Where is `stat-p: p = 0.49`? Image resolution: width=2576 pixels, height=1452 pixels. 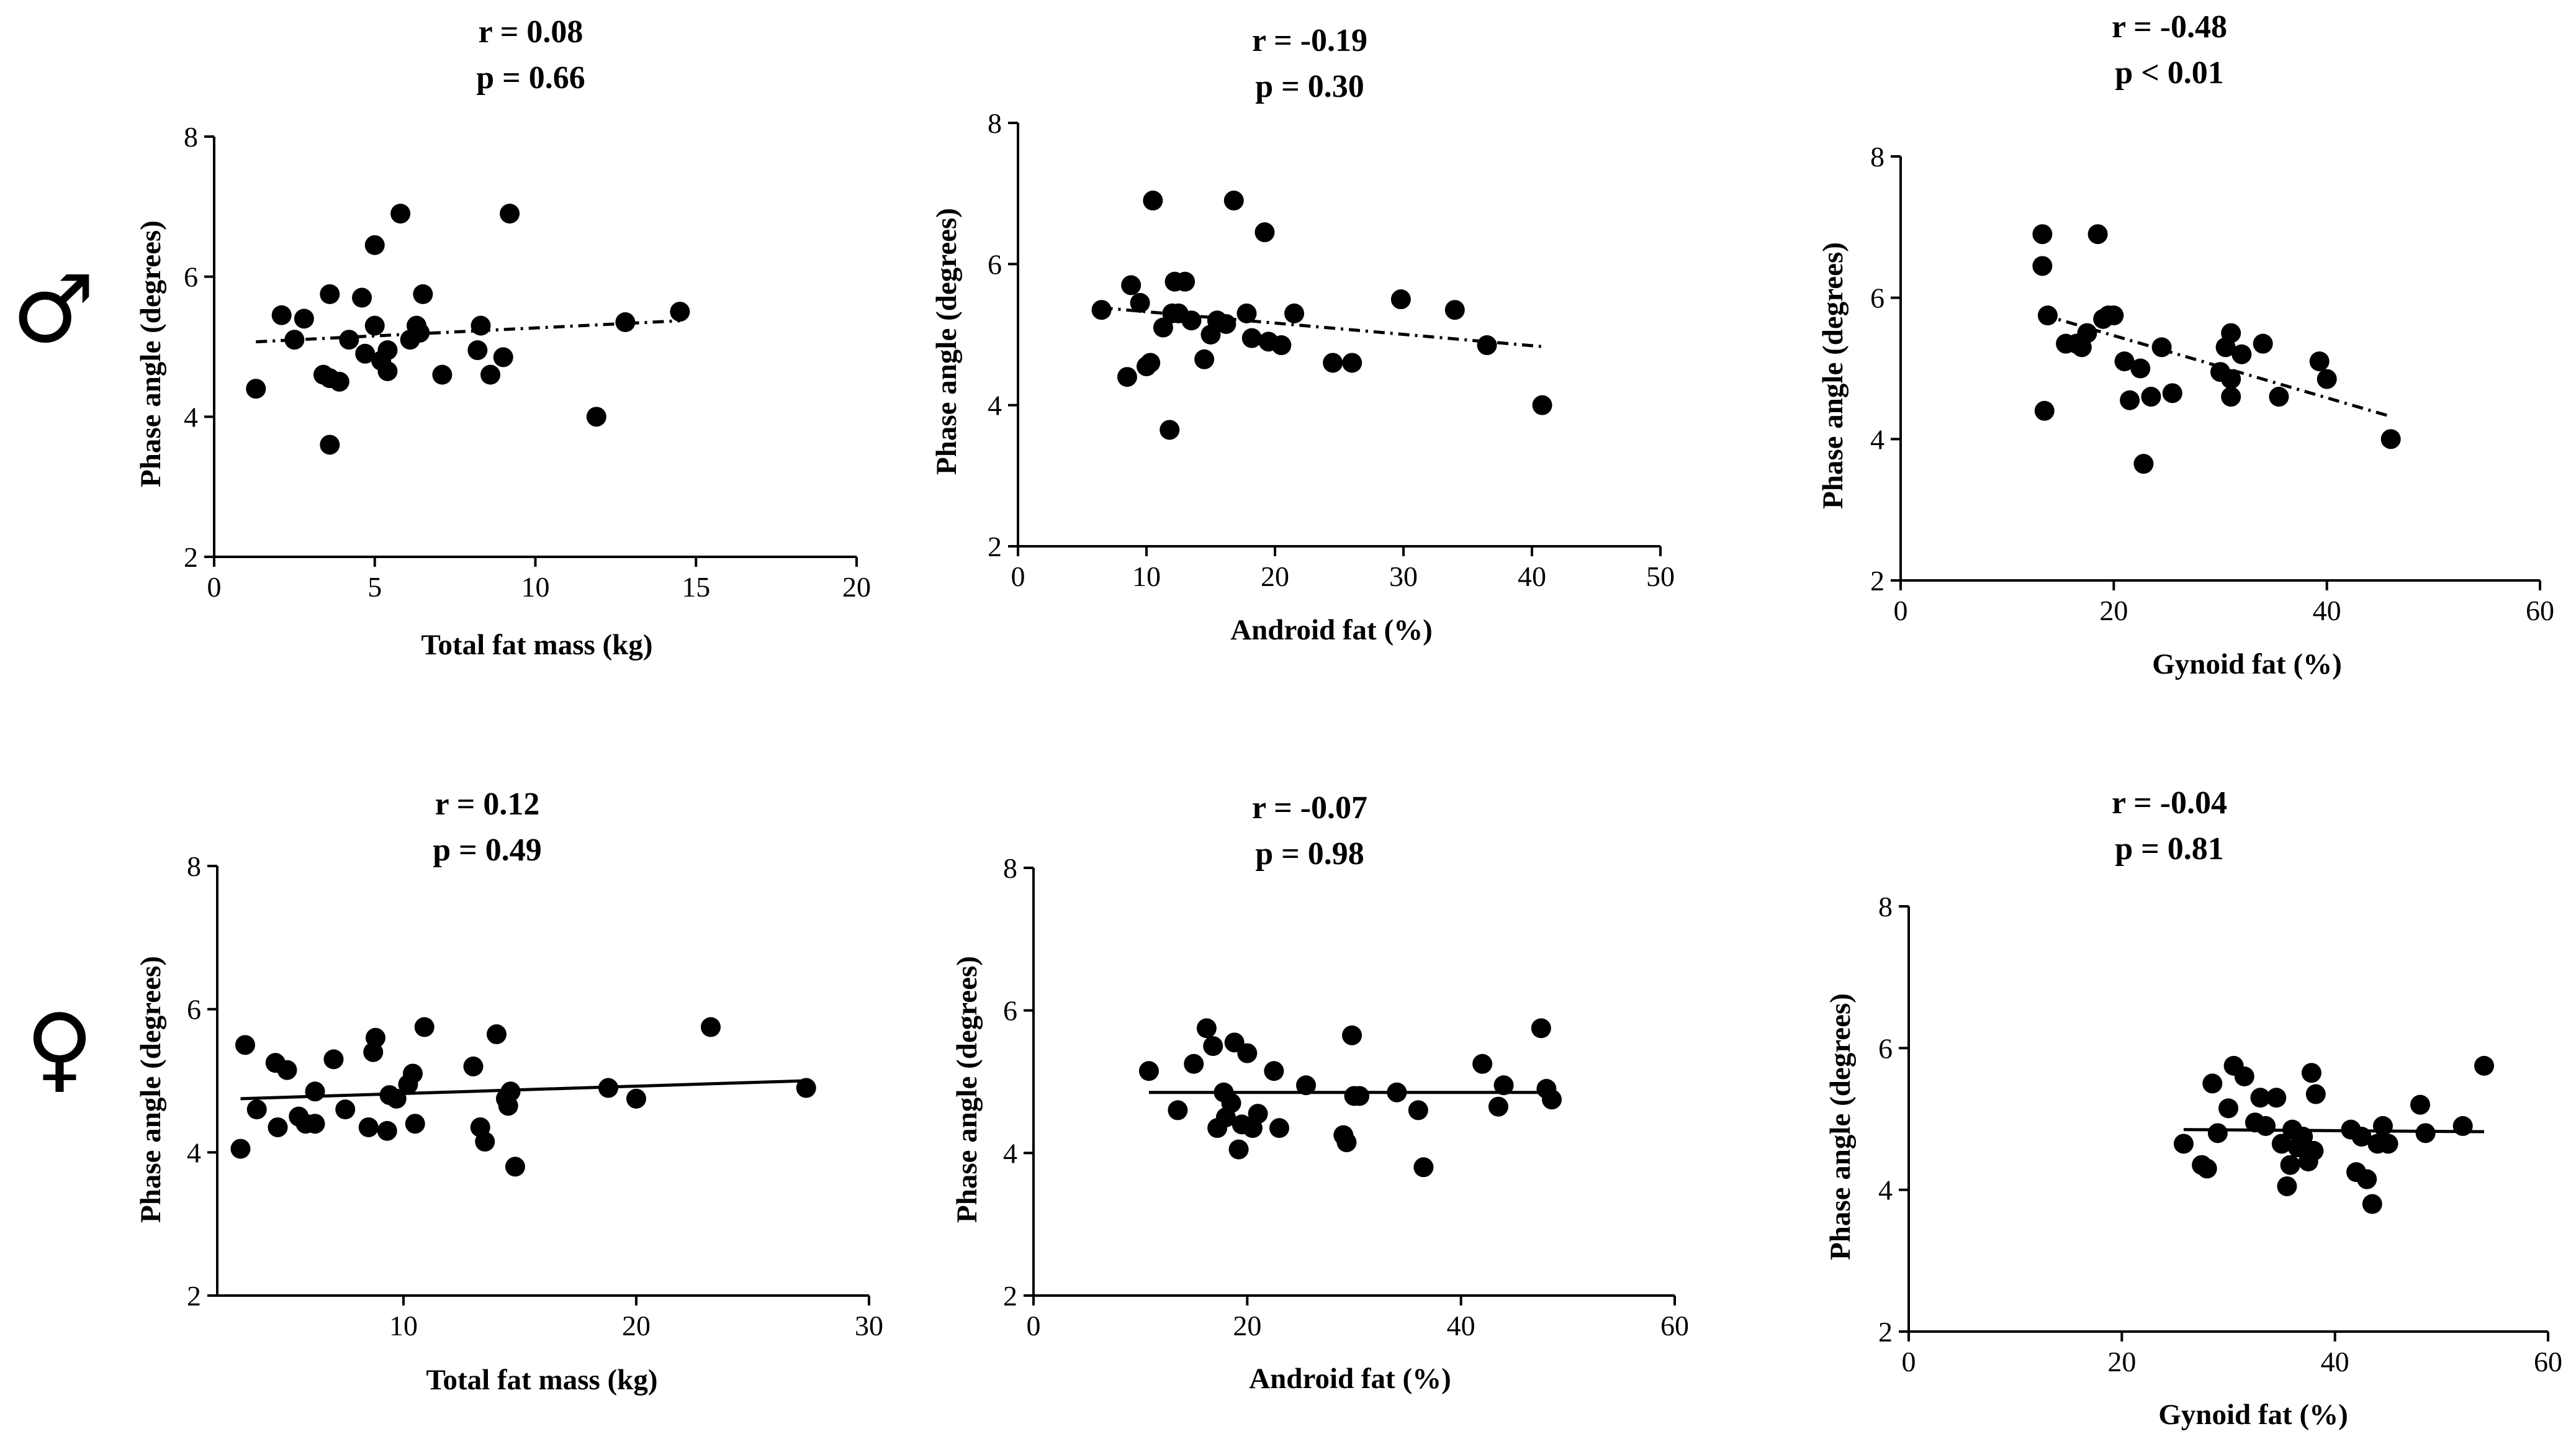 stat-p: p = 0.49 is located at coordinates (487, 850).